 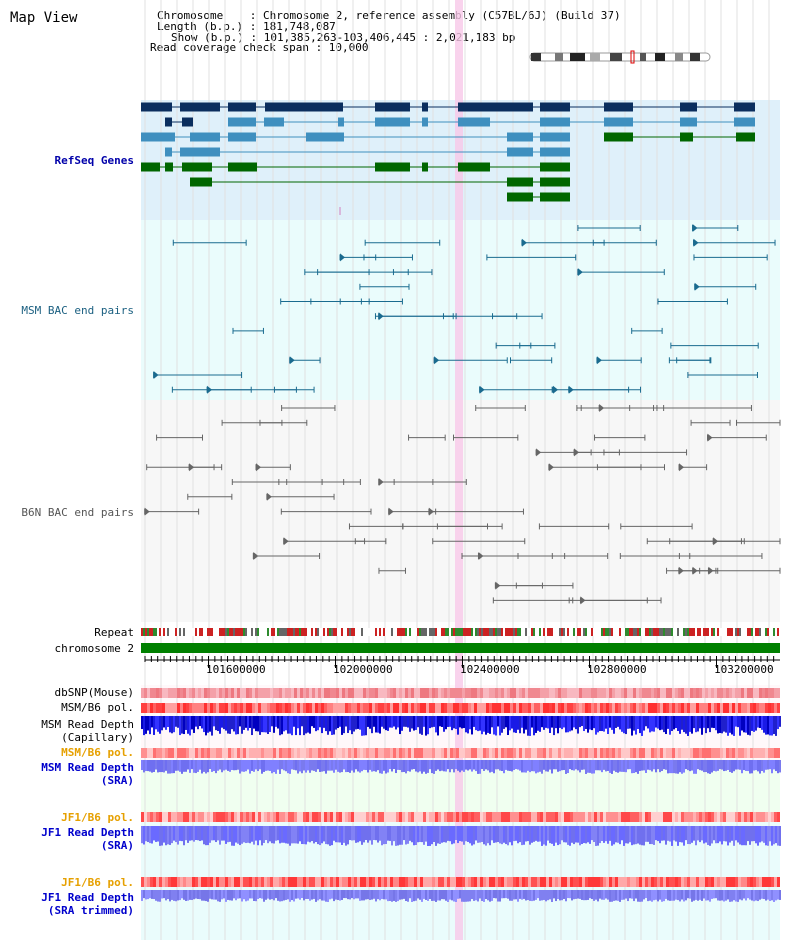 What do you see at coordinates (87, 832) in the screenshot?
I see `track-label-jf1-depth: JF1 Read Depth` at bounding box center [87, 832].